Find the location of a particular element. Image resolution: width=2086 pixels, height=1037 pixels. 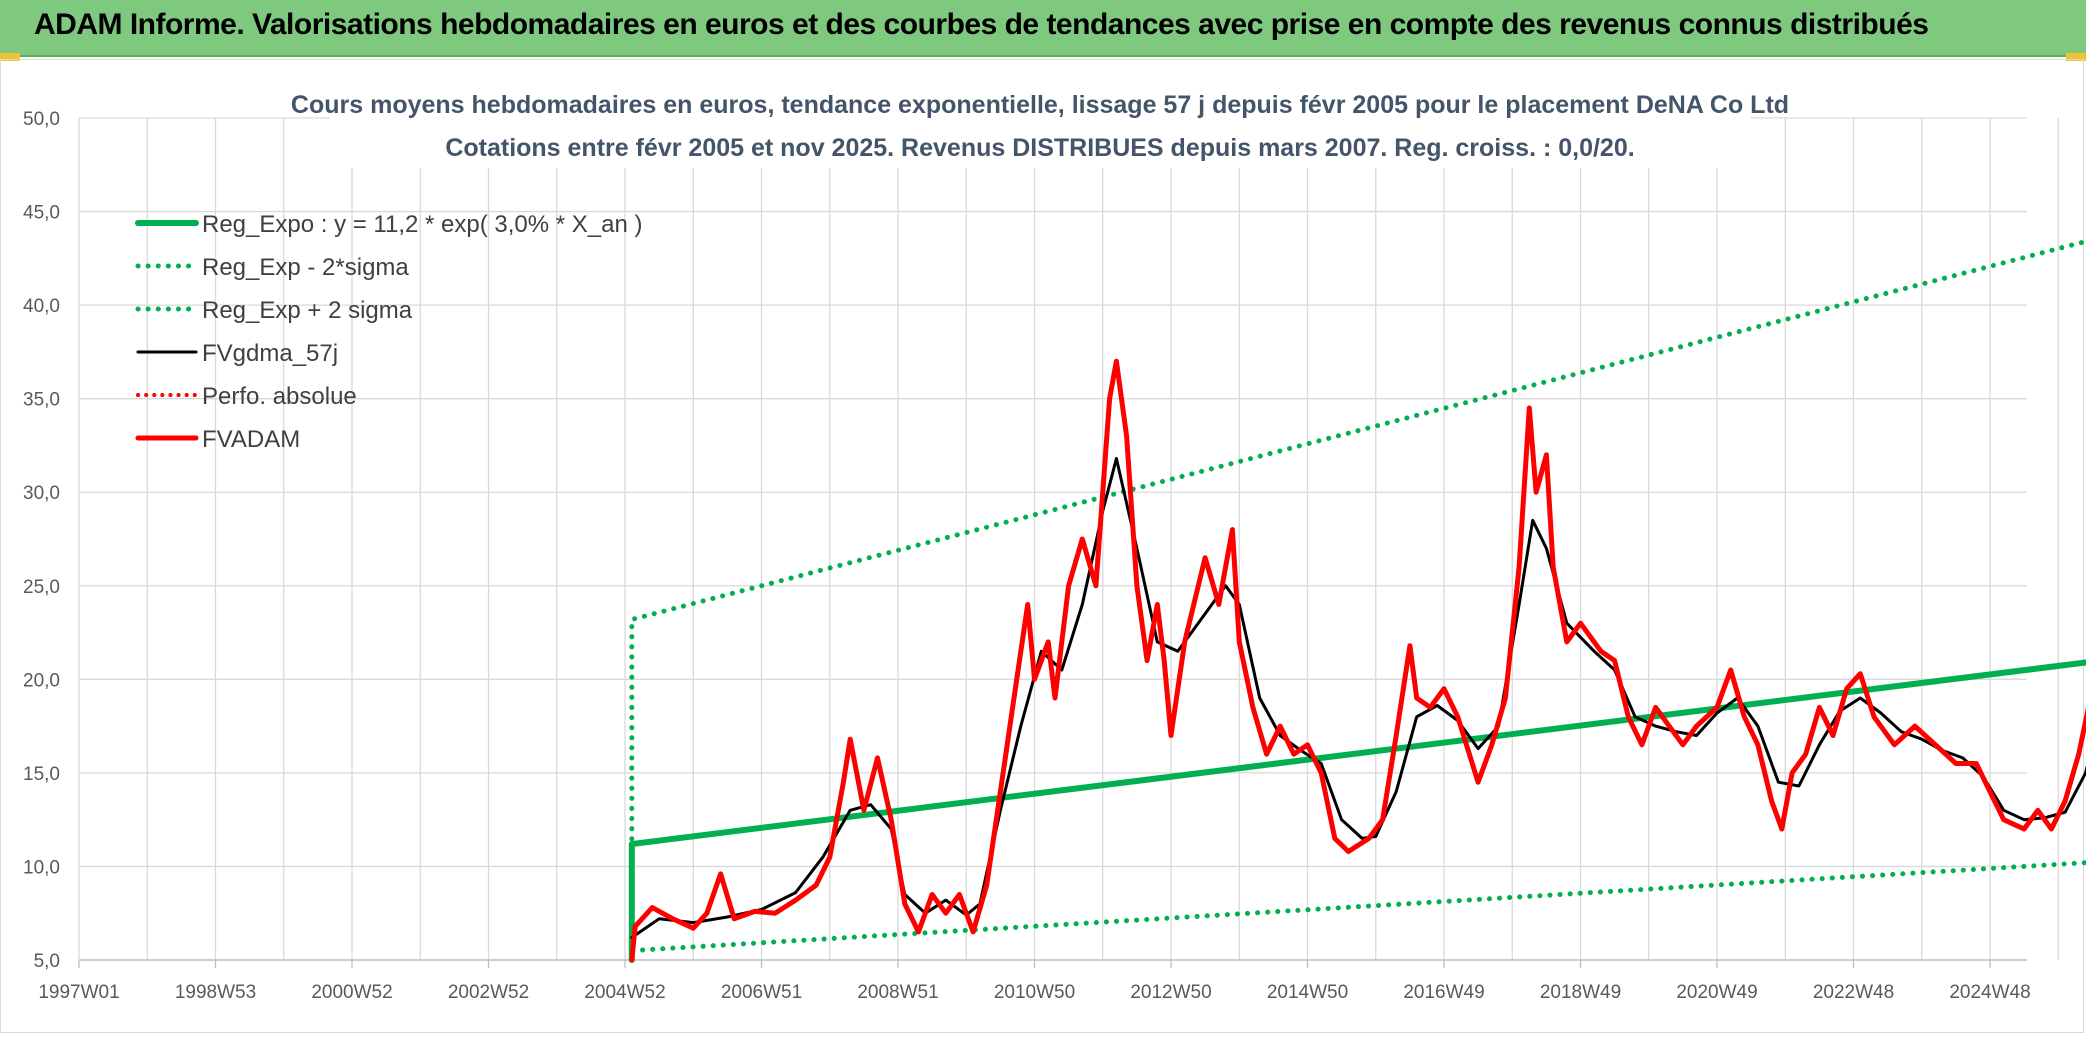

x-tick-label: 2006W51 is located at coordinates (761, 992).